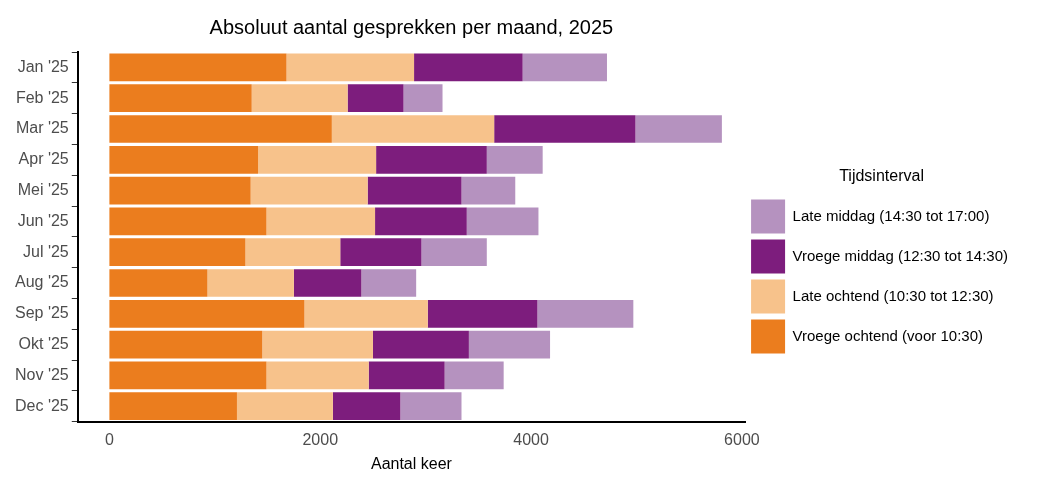 Image resolution: width=1056 pixels, height=489 pixels. What do you see at coordinates (42, 405) in the screenshot?
I see `y-tick-label: Dec '25` at bounding box center [42, 405].